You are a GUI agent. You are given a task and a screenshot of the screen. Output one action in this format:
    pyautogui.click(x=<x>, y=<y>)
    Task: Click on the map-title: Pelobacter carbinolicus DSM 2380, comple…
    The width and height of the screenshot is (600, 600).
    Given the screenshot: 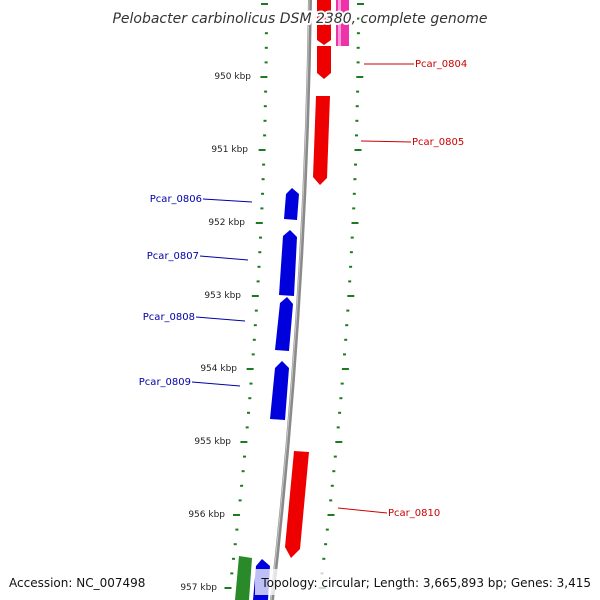 What is the action you would take?
    pyautogui.click(x=299, y=19)
    